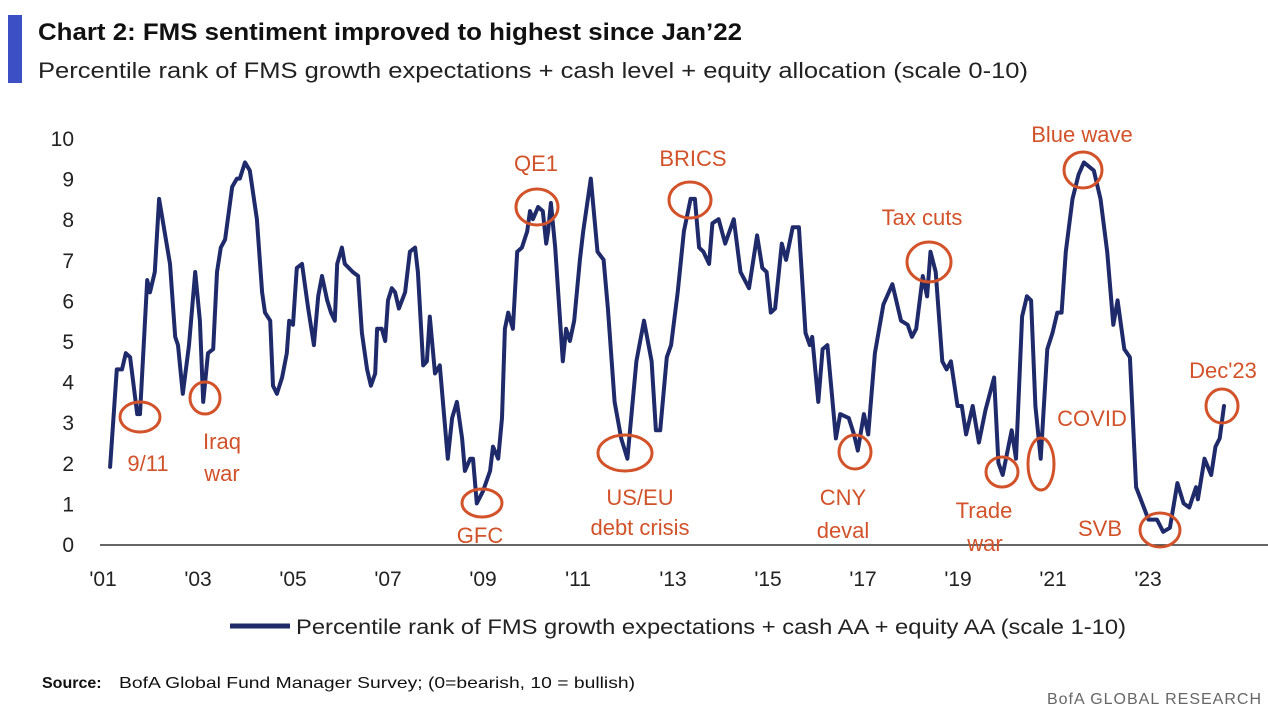 The width and height of the screenshot is (1268, 712). What do you see at coordinates (537, 207) in the screenshot?
I see `annotation-circle-qe1` at bounding box center [537, 207].